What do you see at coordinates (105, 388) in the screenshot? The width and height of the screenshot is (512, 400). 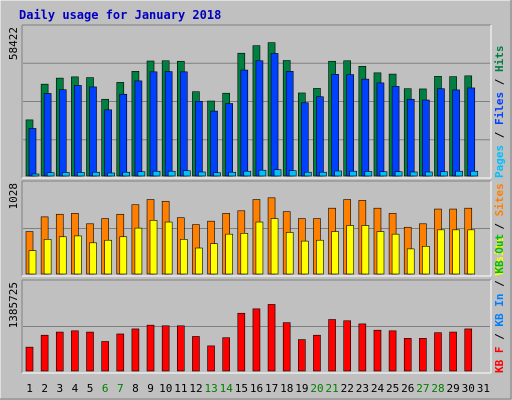 I see `day-label-6: 6` at bounding box center [105, 388].